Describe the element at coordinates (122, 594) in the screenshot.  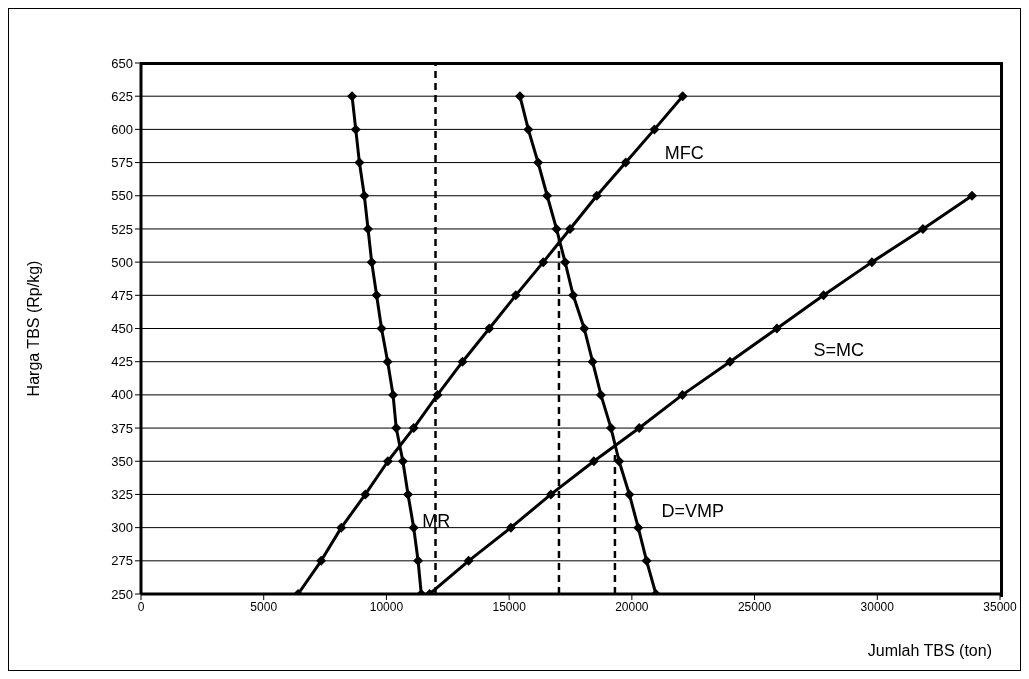
I see `y-tick-label: 250` at that location.